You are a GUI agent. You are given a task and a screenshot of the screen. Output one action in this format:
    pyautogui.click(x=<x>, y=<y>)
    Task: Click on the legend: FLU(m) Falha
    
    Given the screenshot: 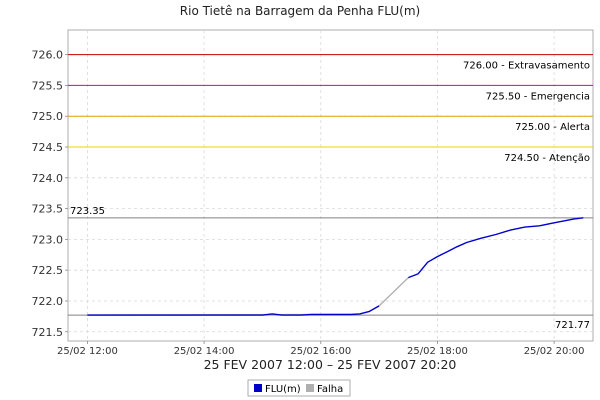 What is the action you would take?
    pyautogui.click(x=299, y=388)
    